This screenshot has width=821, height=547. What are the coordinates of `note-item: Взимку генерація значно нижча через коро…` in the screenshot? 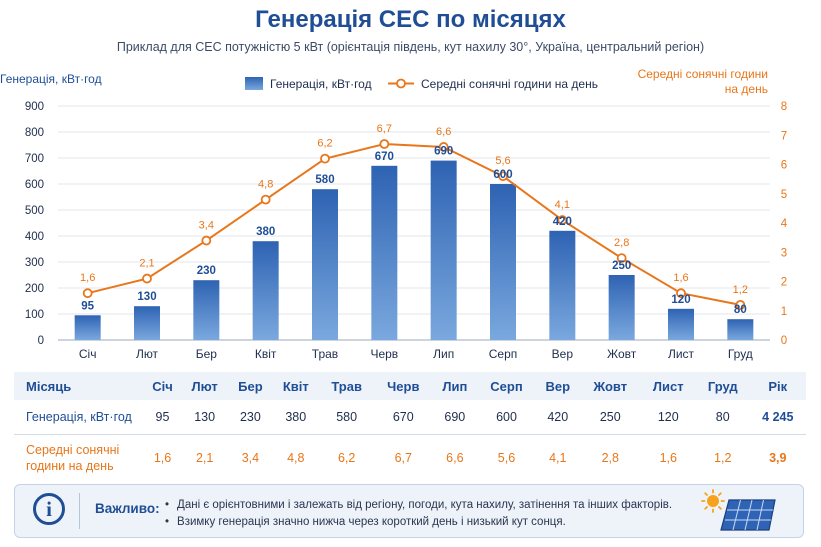 It's located at (418, 522).